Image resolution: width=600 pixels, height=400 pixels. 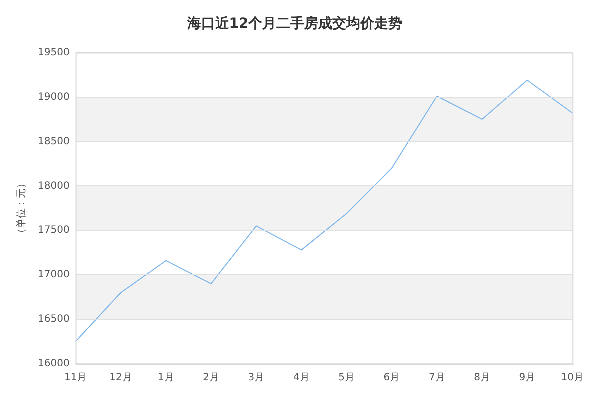 I want to click on y-tick-label: 18500, so click(x=54, y=142).